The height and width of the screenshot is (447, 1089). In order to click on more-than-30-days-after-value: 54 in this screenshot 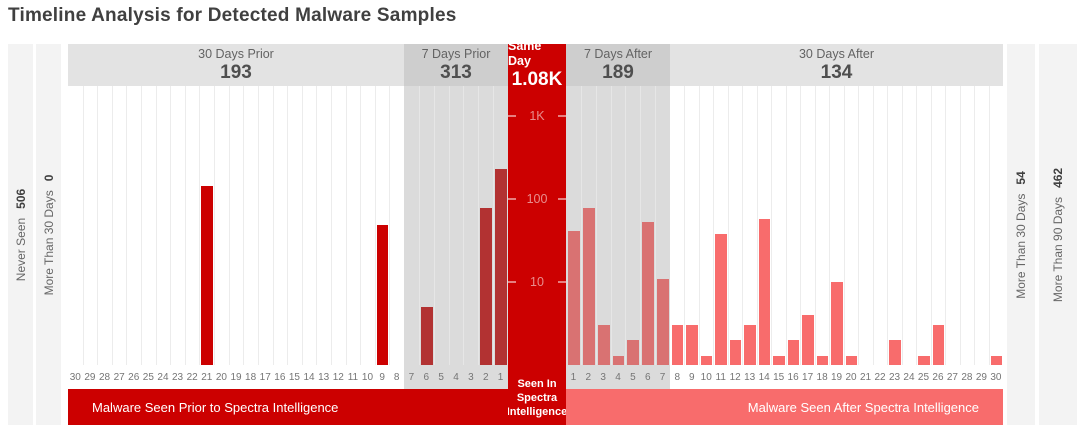, I will do `click(1021, 177)`.